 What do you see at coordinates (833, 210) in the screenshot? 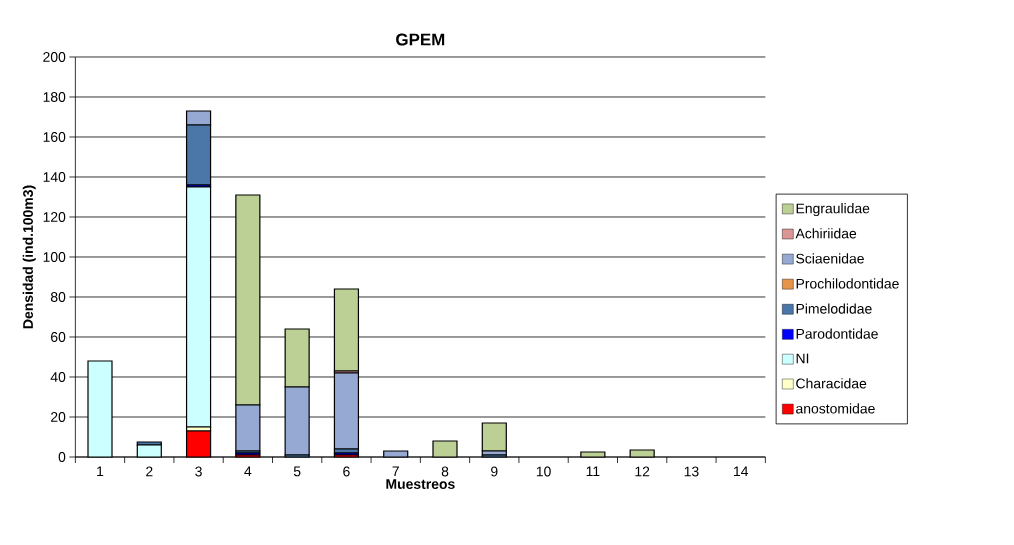
I see `legend-label: Engraulidae` at bounding box center [833, 210].